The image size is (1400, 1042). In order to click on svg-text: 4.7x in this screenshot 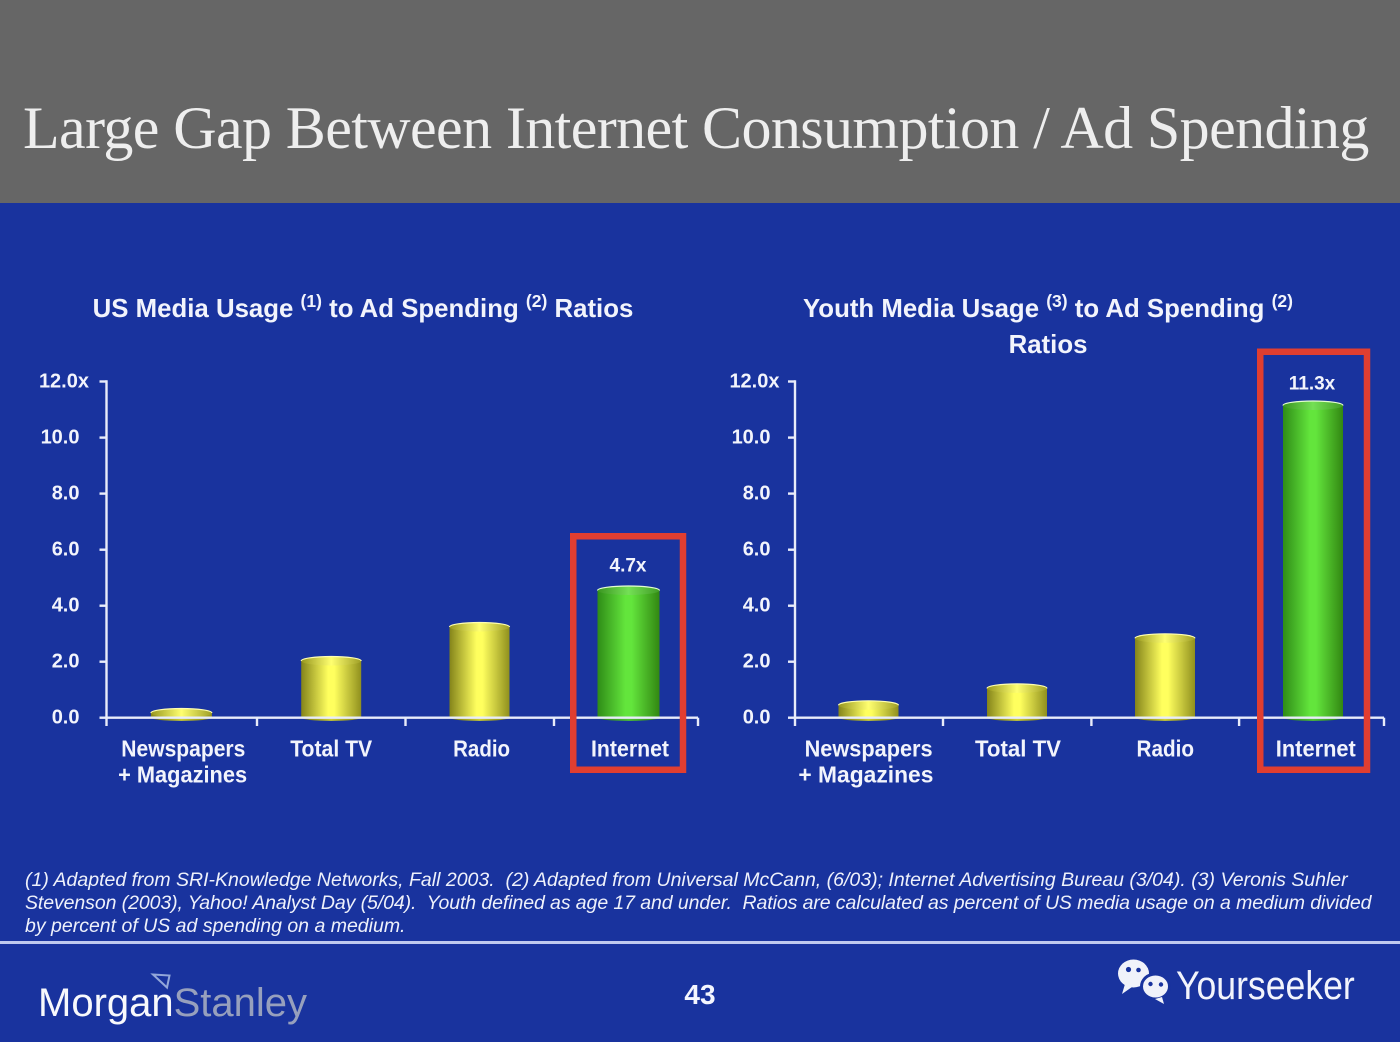, I will do `click(628, 566)`.